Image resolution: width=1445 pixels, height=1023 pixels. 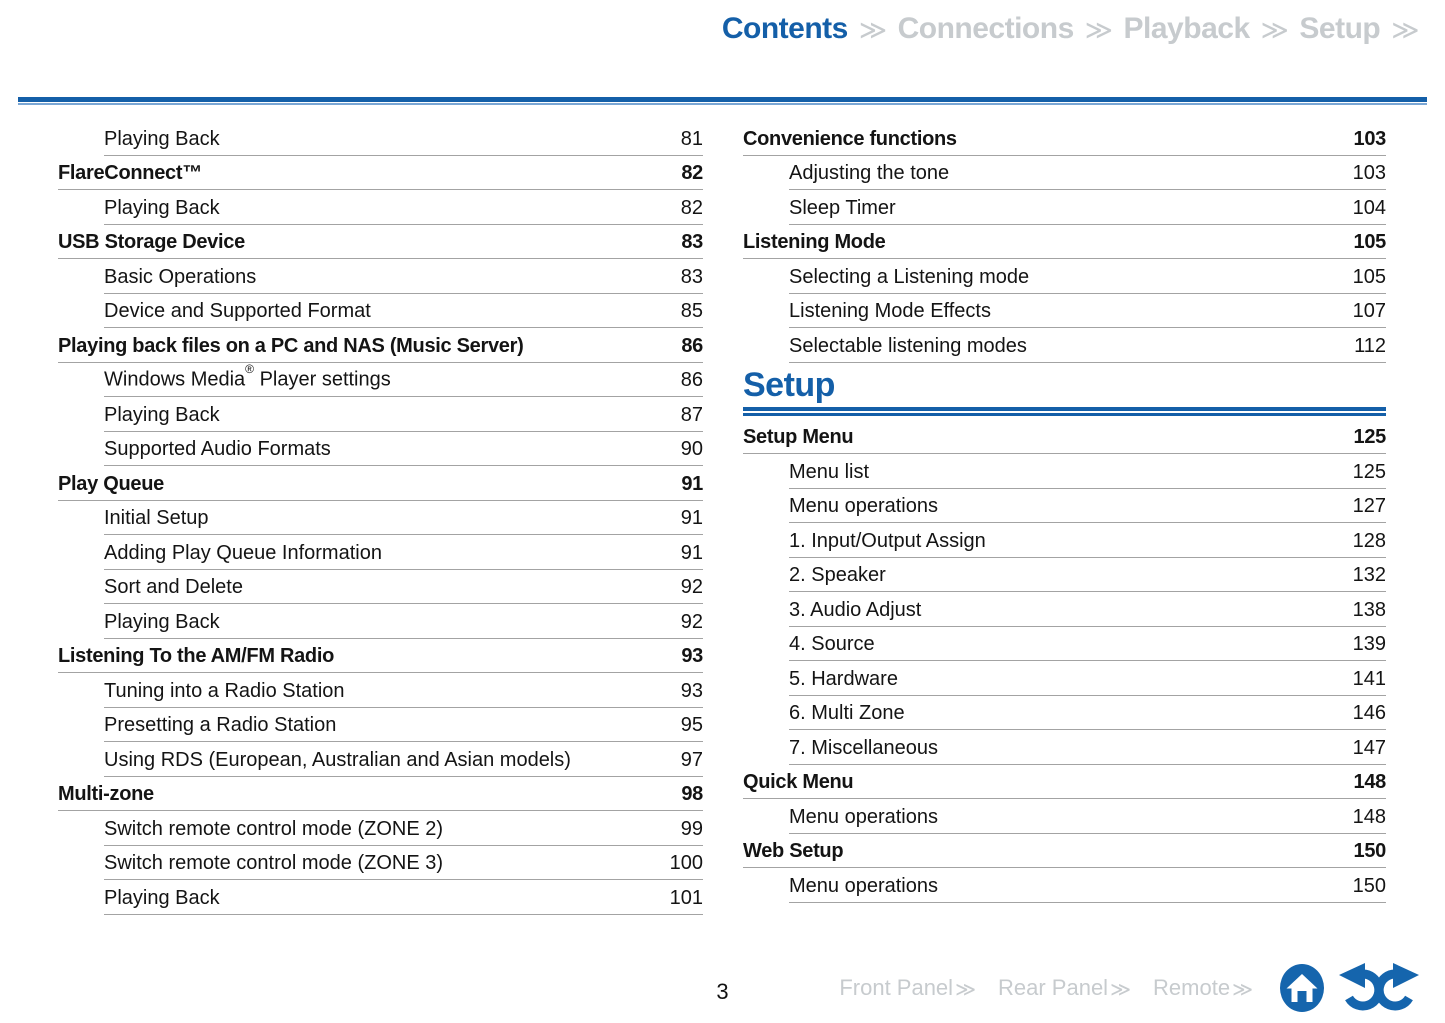 I want to click on section-divider-thick-line, so click(x=1064, y=408).